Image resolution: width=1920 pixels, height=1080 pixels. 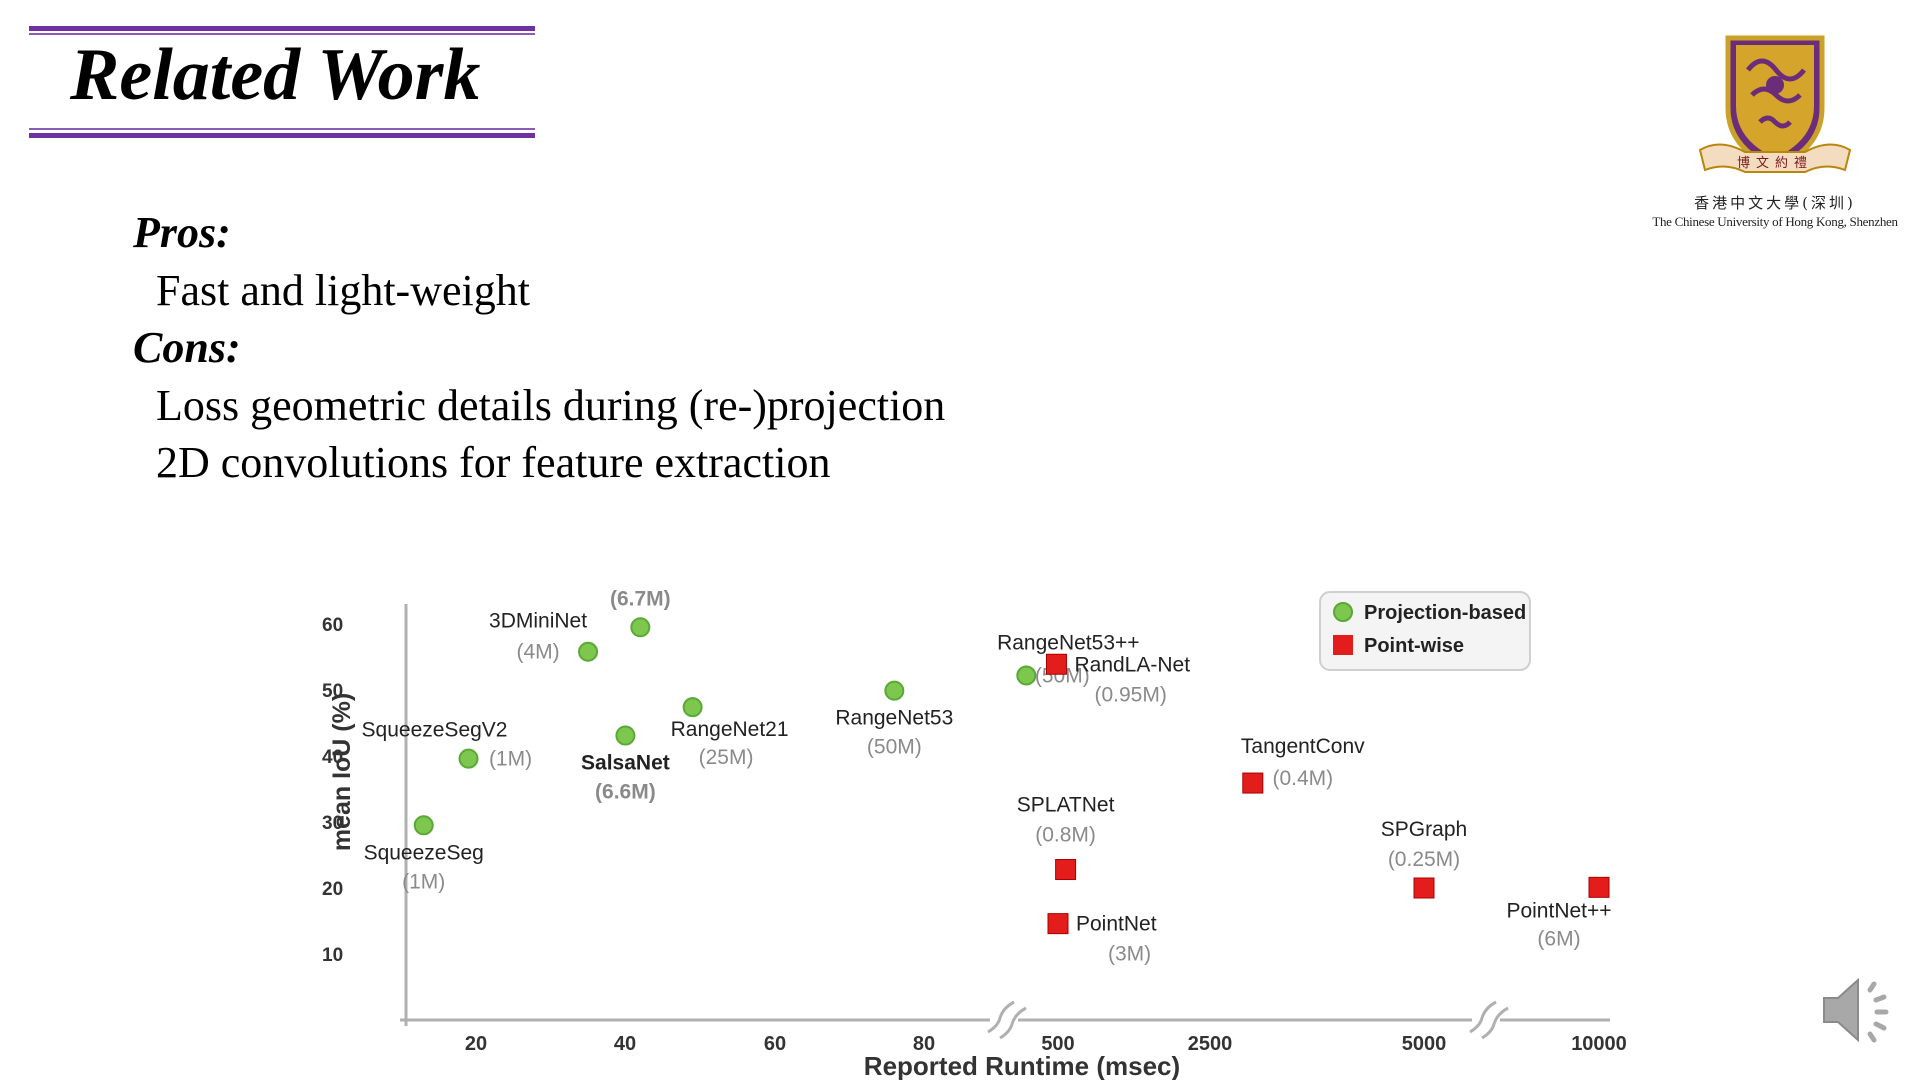 What do you see at coordinates (1775, 203) in the screenshot?
I see `logo-chinese-name: 香港中文大學(深圳)` at bounding box center [1775, 203].